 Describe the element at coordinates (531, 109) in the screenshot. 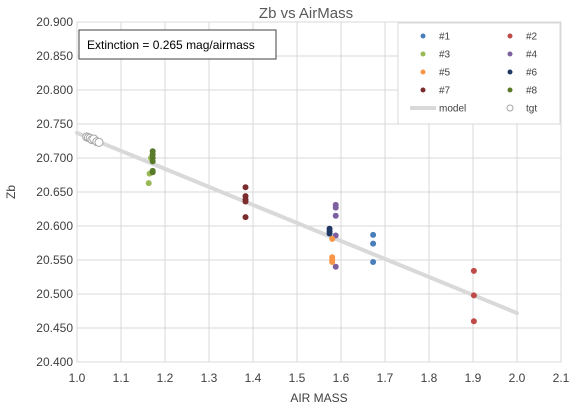

I see `legend-label-tgt: tgt` at that location.